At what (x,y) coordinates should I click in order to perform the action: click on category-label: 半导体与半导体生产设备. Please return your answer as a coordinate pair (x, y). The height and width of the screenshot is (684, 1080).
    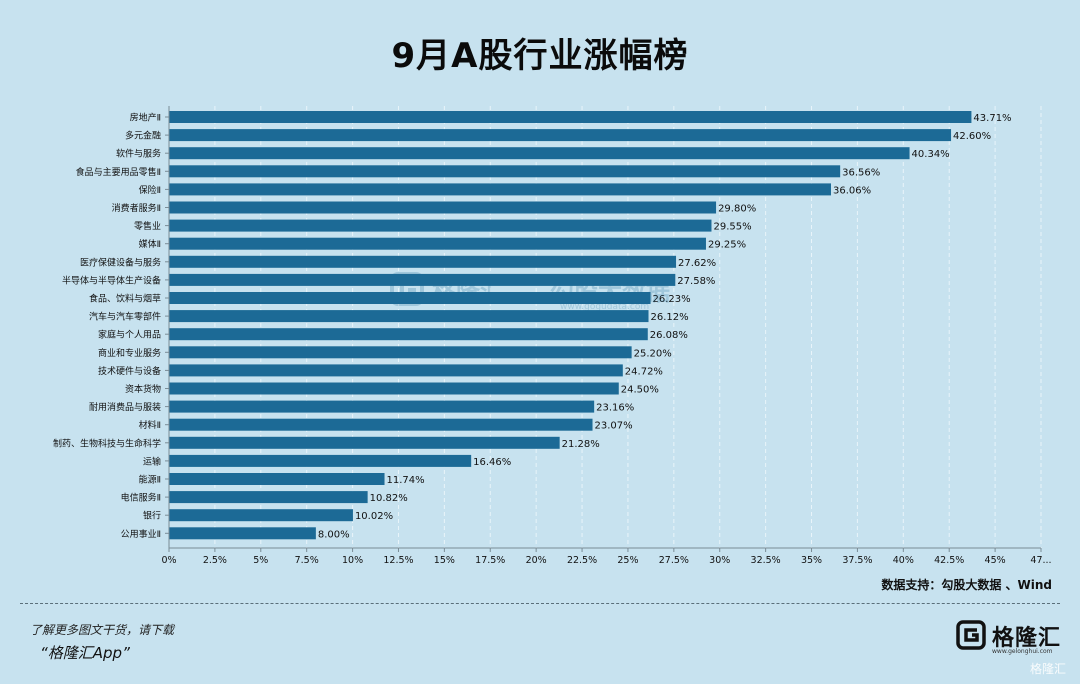
    Looking at the image, I should click on (111, 280).